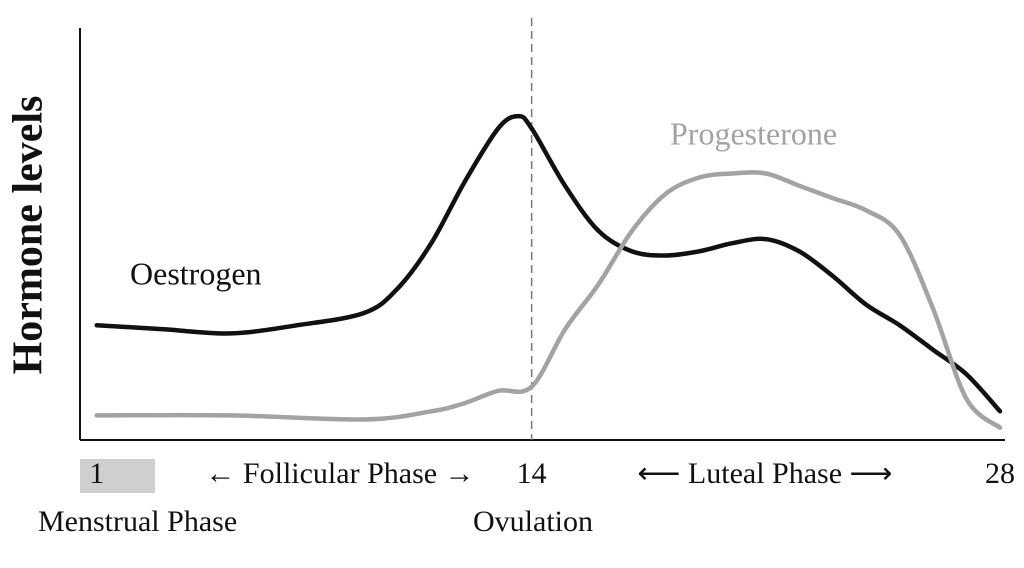 The width and height of the screenshot is (1024, 568). I want to click on y-axis-label: Hormone levels, so click(29, 235).